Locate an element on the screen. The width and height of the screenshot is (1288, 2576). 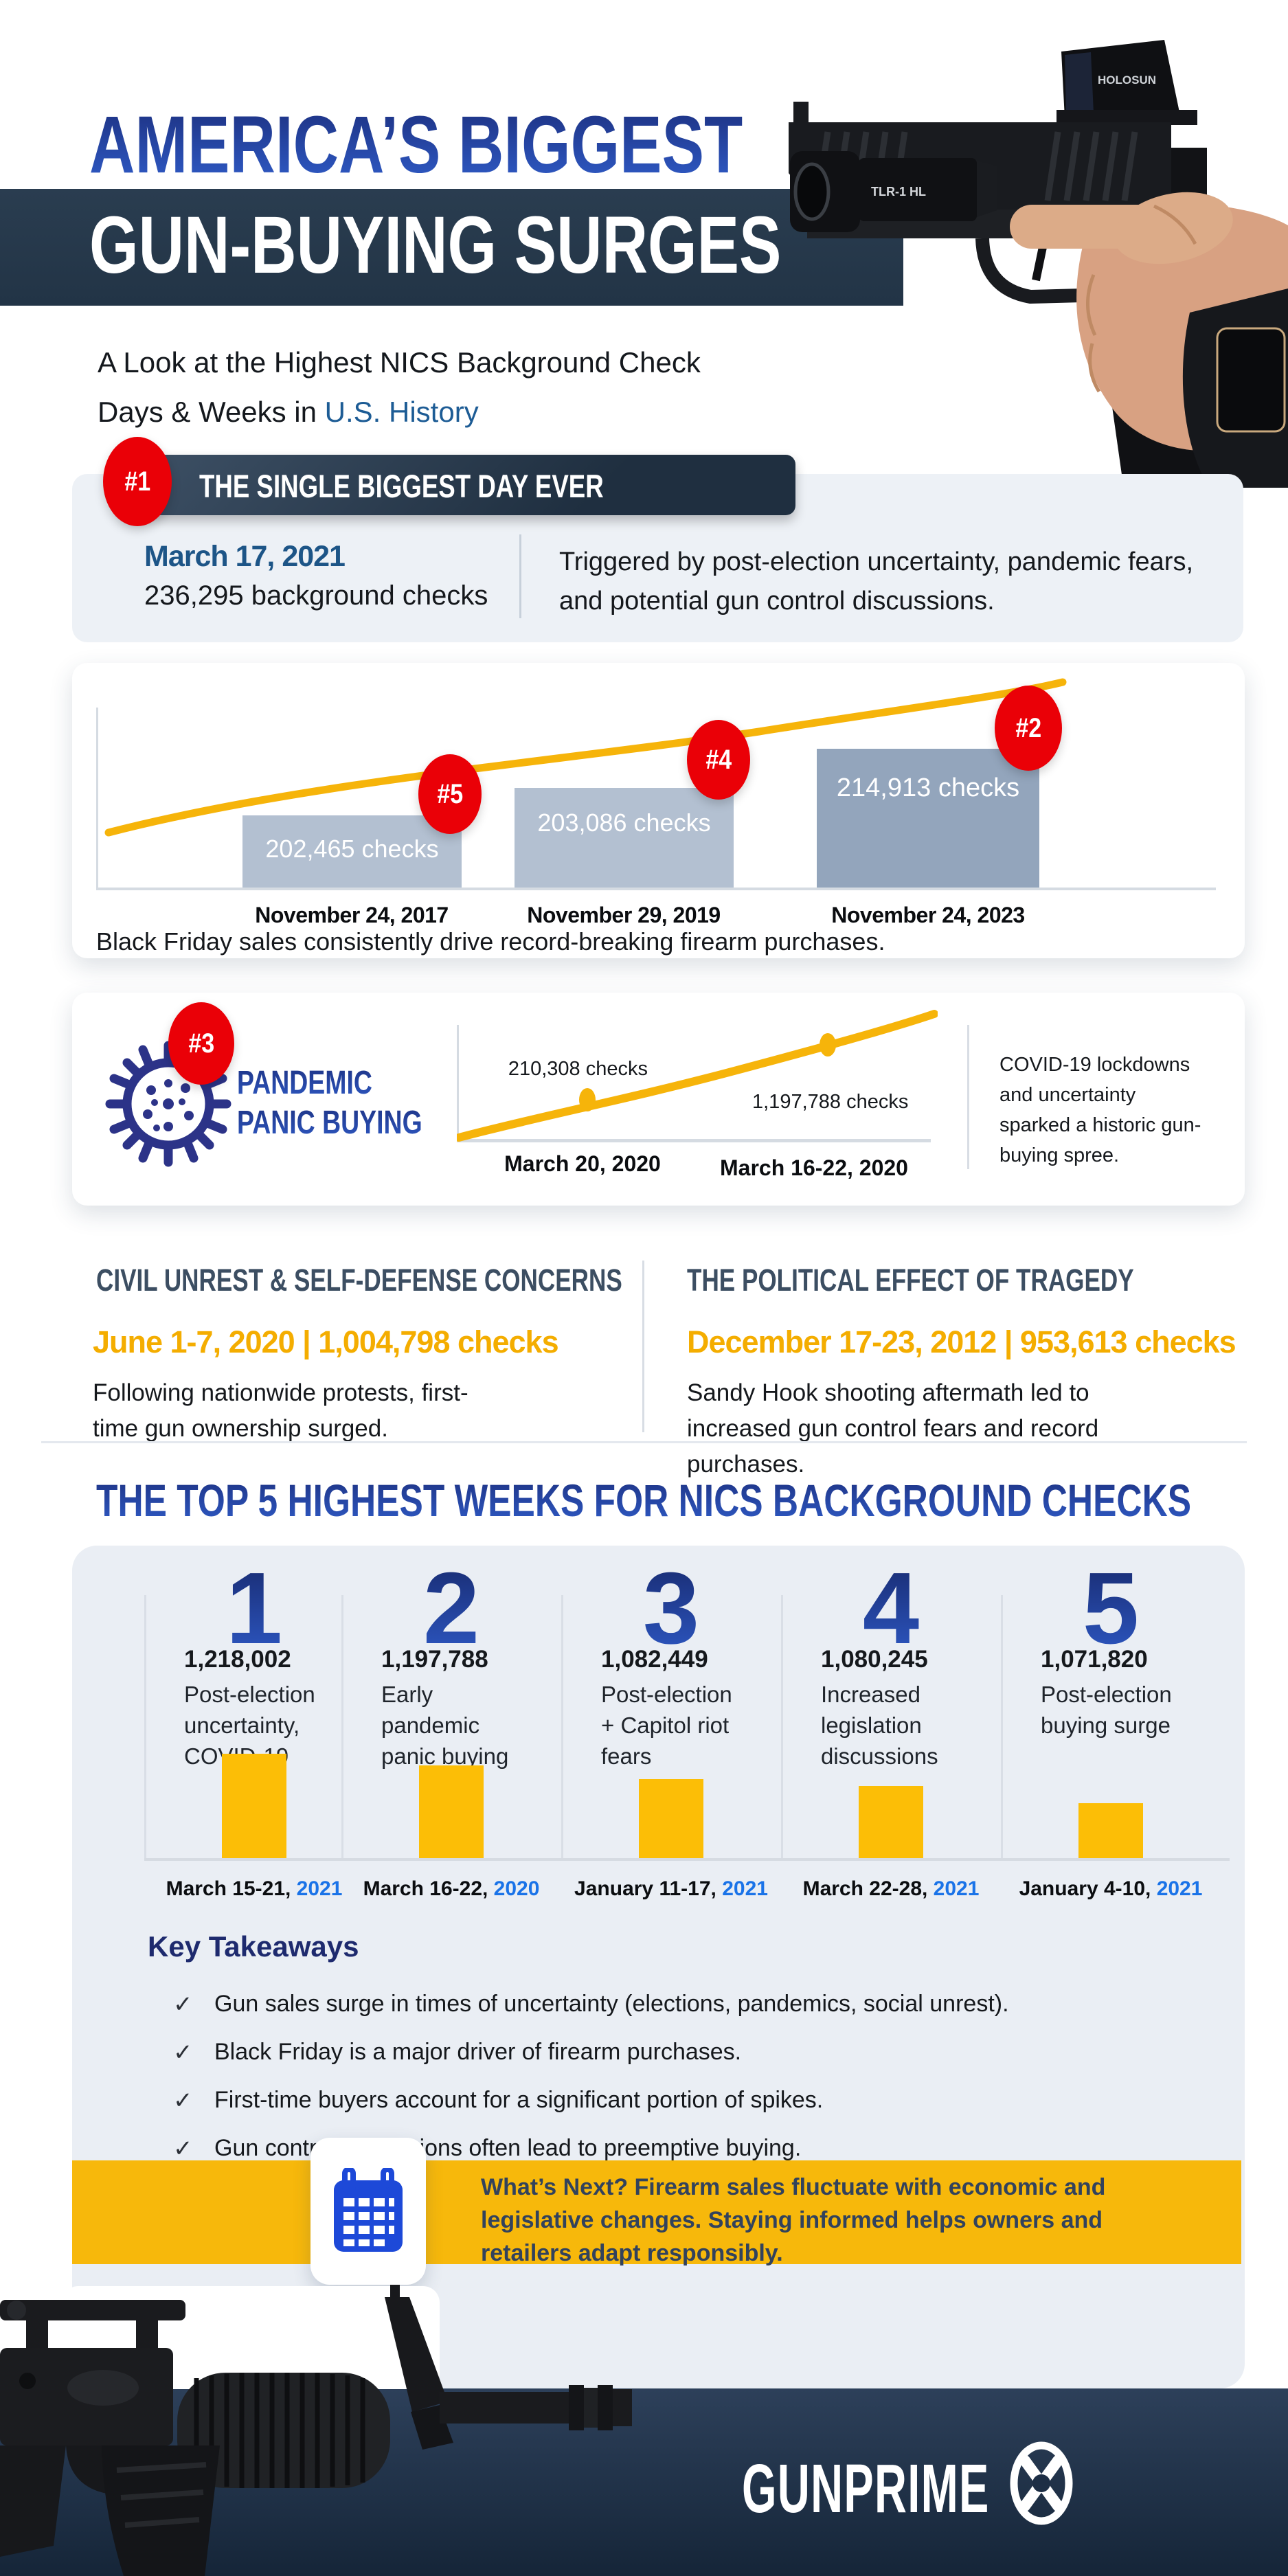
top5-description-2: Early pandemic panic buying is located at coordinates (445, 1725).